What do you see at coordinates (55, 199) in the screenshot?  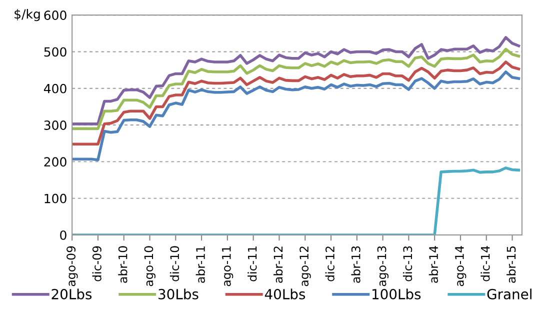 I see `y-tick-label: 100` at bounding box center [55, 199].